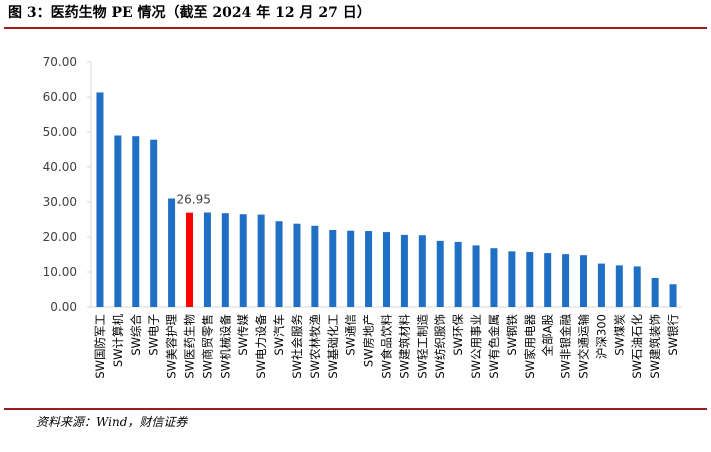 The height and width of the screenshot is (452, 711). I want to click on x-tick-label: SW电子, so click(154, 335).